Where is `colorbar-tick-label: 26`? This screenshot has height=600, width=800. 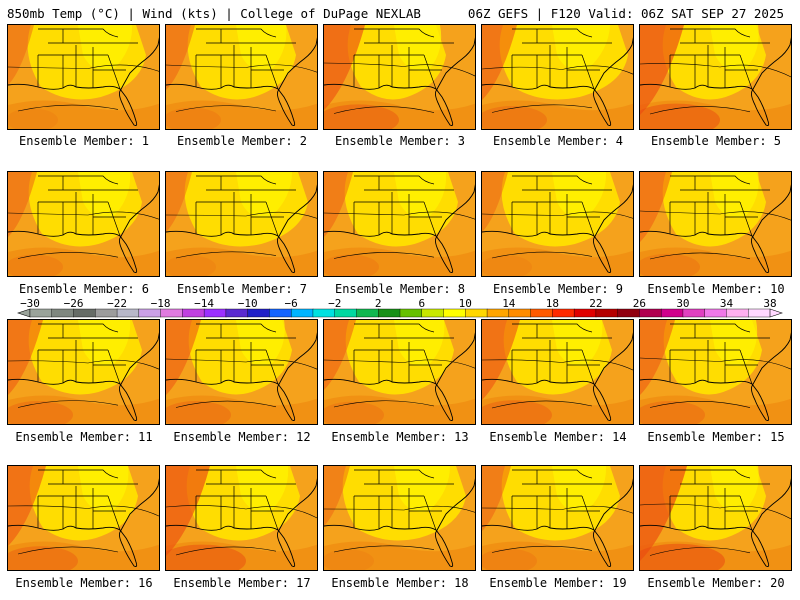
colorbar-tick-label: 26 is located at coordinates (639, 303).